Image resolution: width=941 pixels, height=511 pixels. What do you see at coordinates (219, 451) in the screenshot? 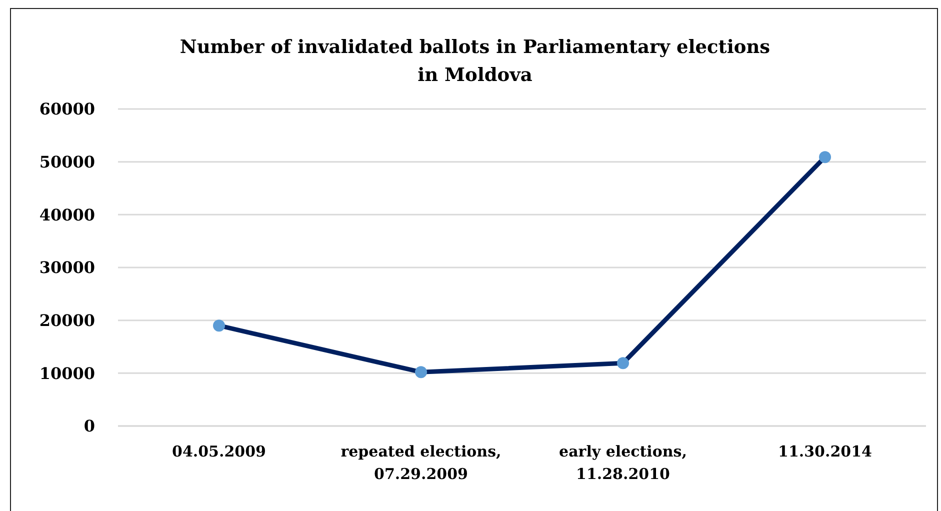
I see `x-tick-label: 04.05.2009` at bounding box center [219, 451].